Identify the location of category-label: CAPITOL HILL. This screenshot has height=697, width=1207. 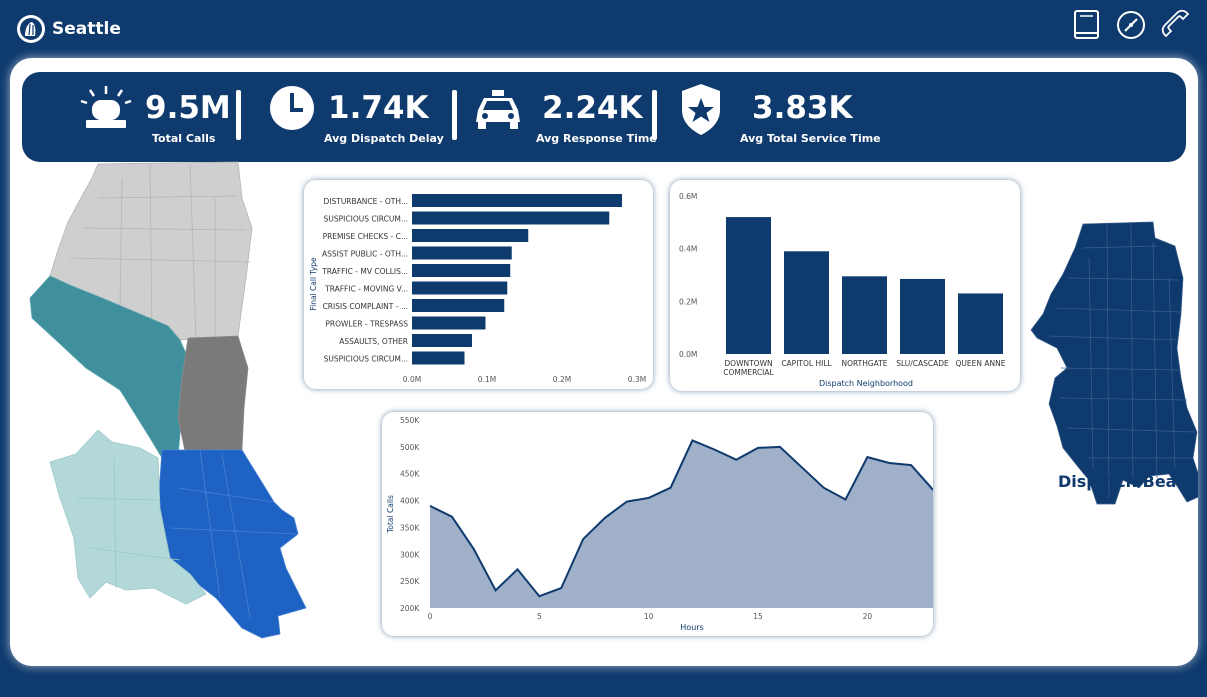
(806, 363).